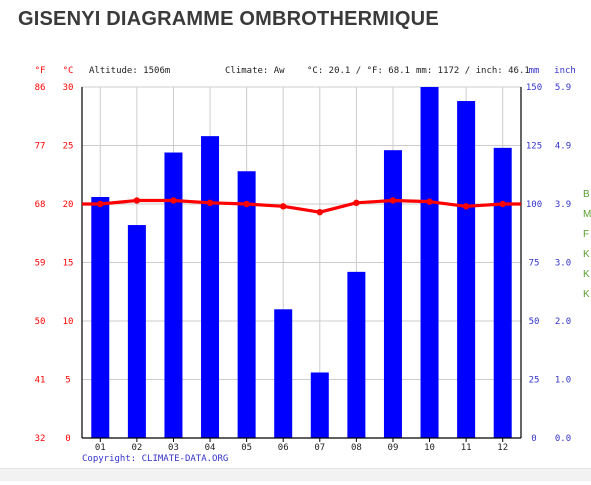 The height and width of the screenshot is (485, 591). What do you see at coordinates (534, 322) in the screenshot?
I see `tick-label-mm: 50` at bounding box center [534, 322].